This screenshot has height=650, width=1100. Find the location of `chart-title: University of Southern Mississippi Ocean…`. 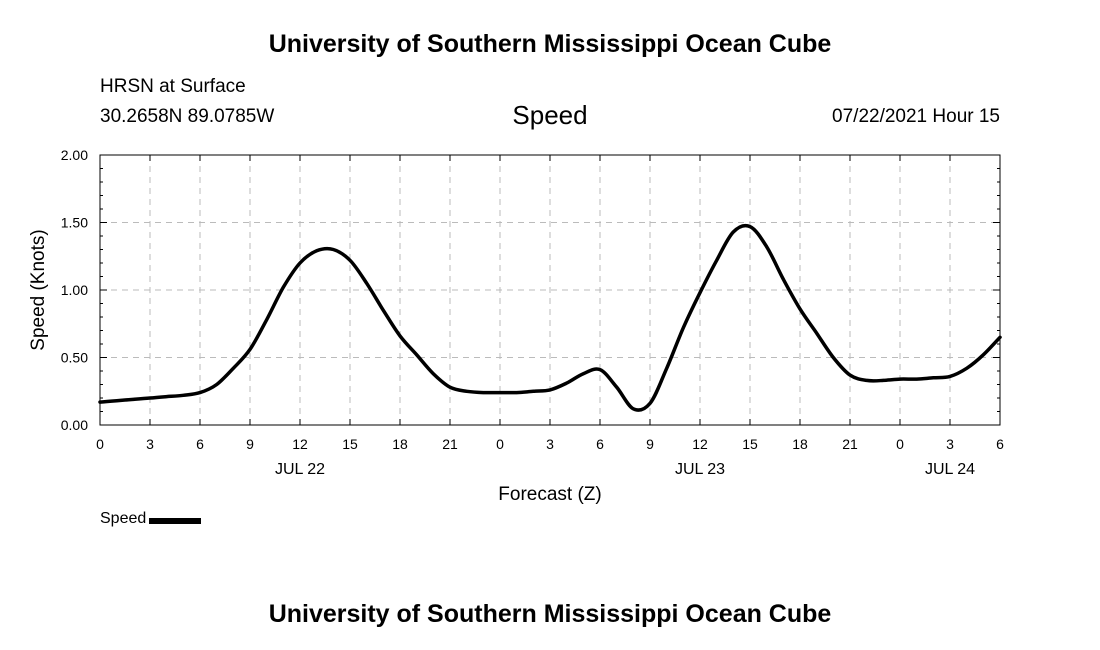

chart-title: University of Southern Mississippi Ocean… is located at coordinates (550, 44).